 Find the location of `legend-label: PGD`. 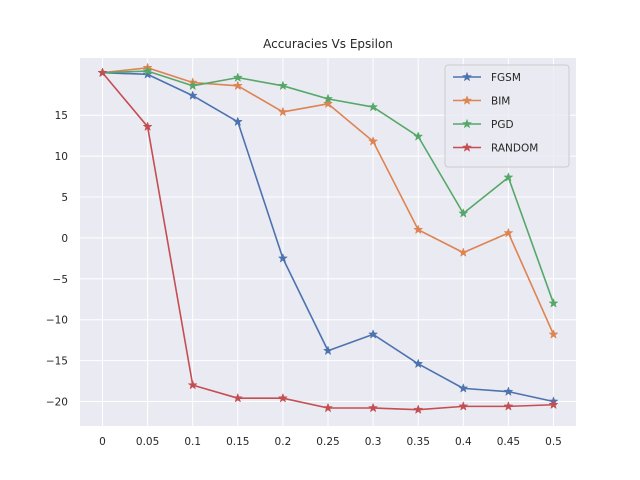

legend-label: PGD is located at coordinates (502, 125).